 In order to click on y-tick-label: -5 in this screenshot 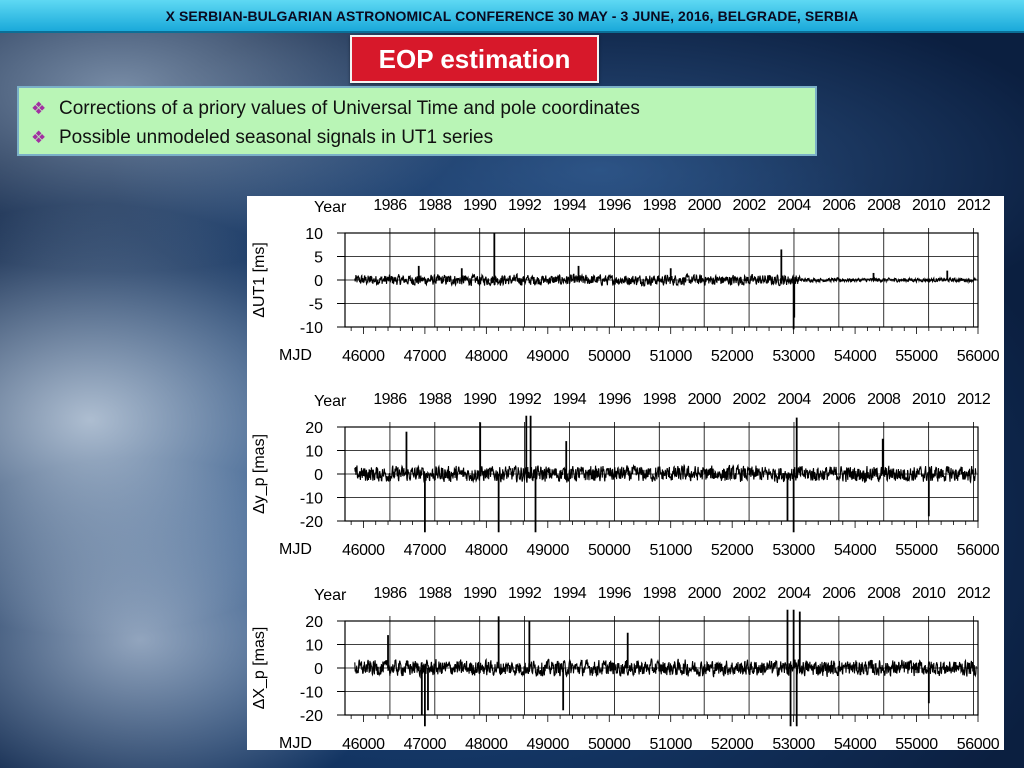, I will do `click(316, 305)`.